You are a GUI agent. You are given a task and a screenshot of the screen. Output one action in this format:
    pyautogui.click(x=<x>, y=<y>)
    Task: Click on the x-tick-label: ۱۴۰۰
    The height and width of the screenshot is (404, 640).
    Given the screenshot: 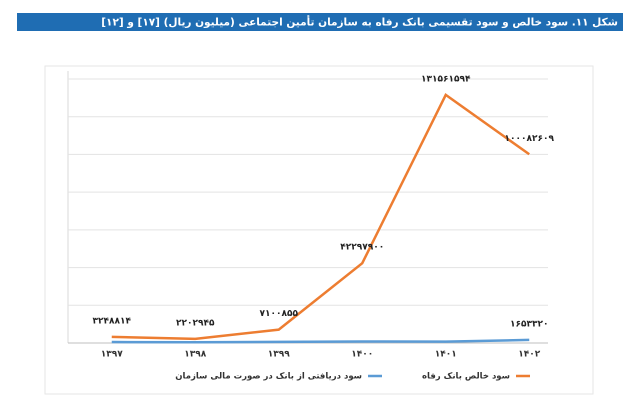 What is the action you would take?
    pyautogui.click(x=362, y=355)
    